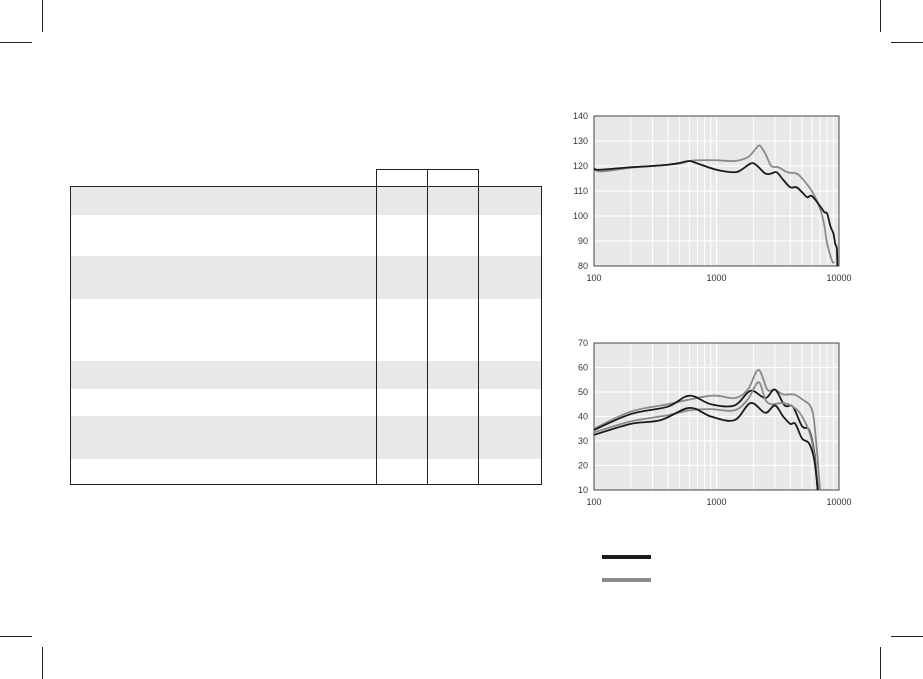  Describe the element at coordinates (580, 216) in the screenshot. I see `y-tick-label: 100` at that location.